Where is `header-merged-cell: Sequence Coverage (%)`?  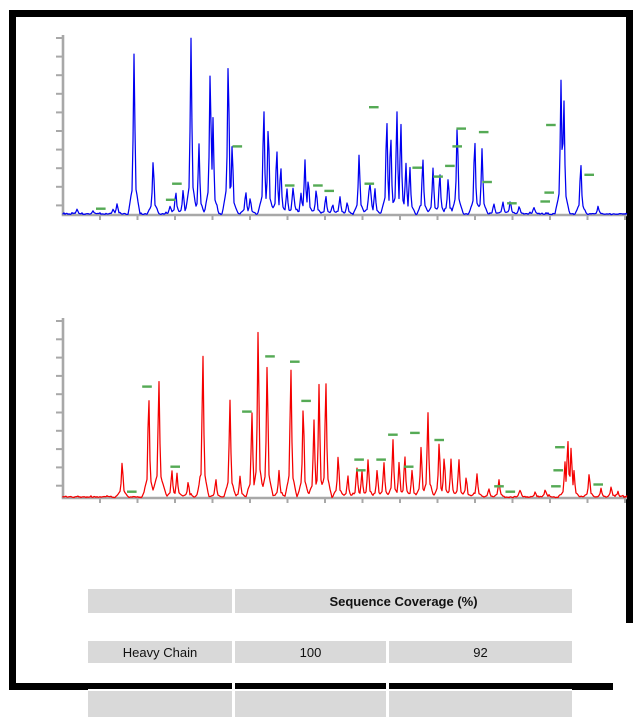 header-merged-cell: Sequence Coverage (%) is located at coordinates (404, 602).